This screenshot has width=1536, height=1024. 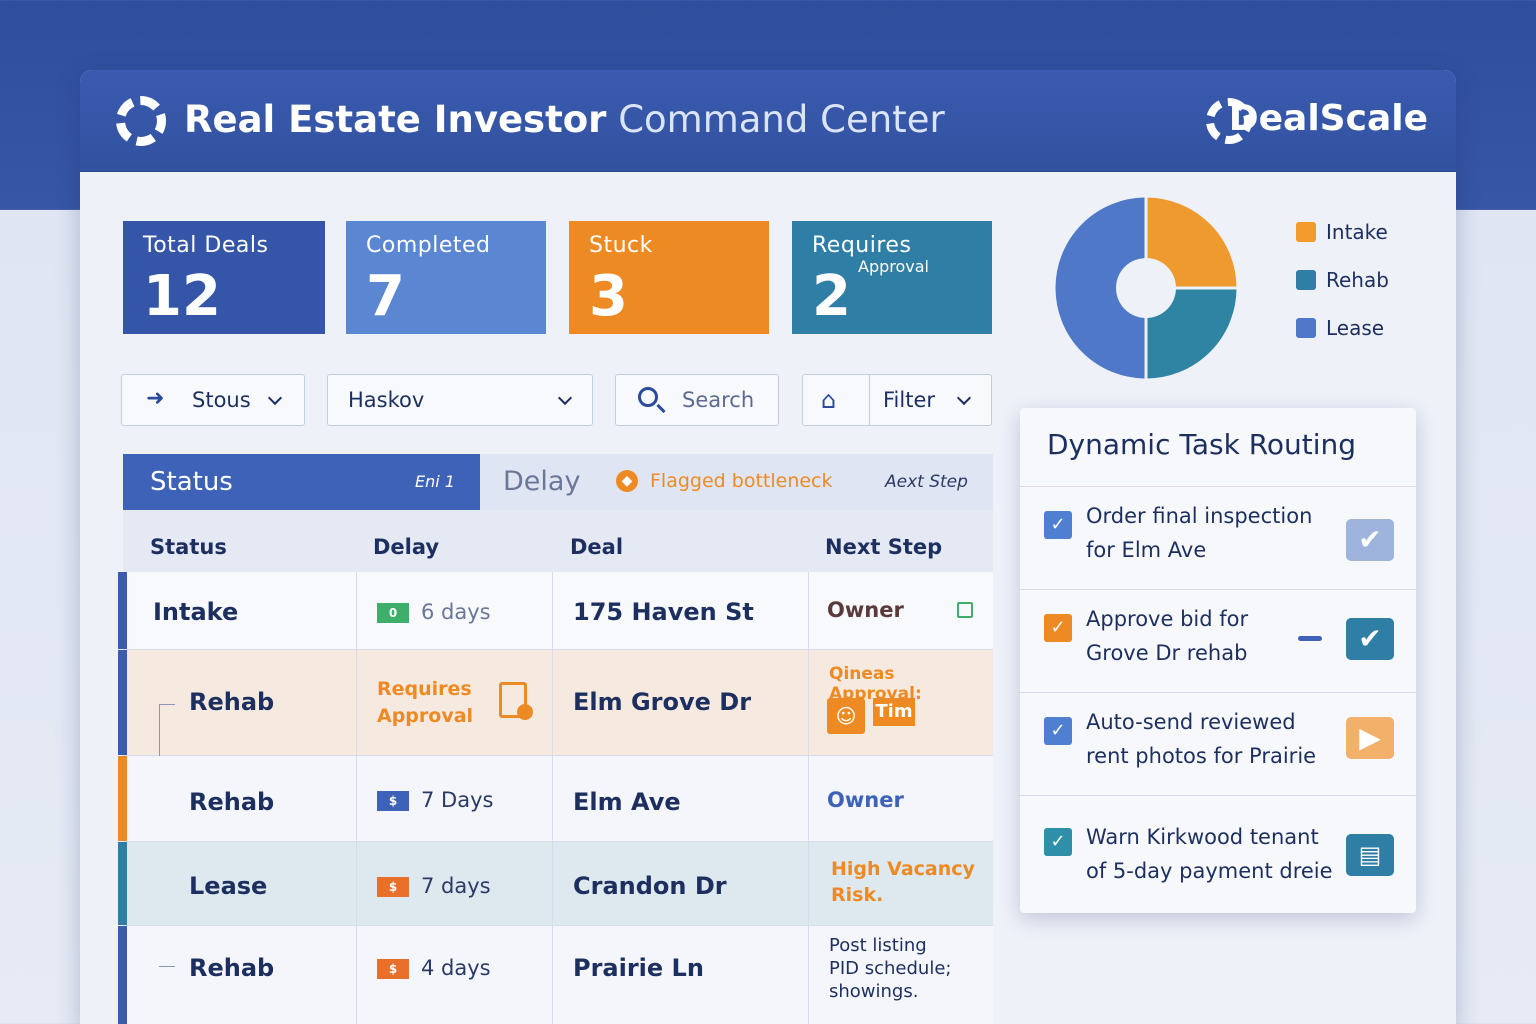 What do you see at coordinates (454, 702) in the screenshot?
I see `cell-delay: Requires Approval` at bounding box center [454, 702].